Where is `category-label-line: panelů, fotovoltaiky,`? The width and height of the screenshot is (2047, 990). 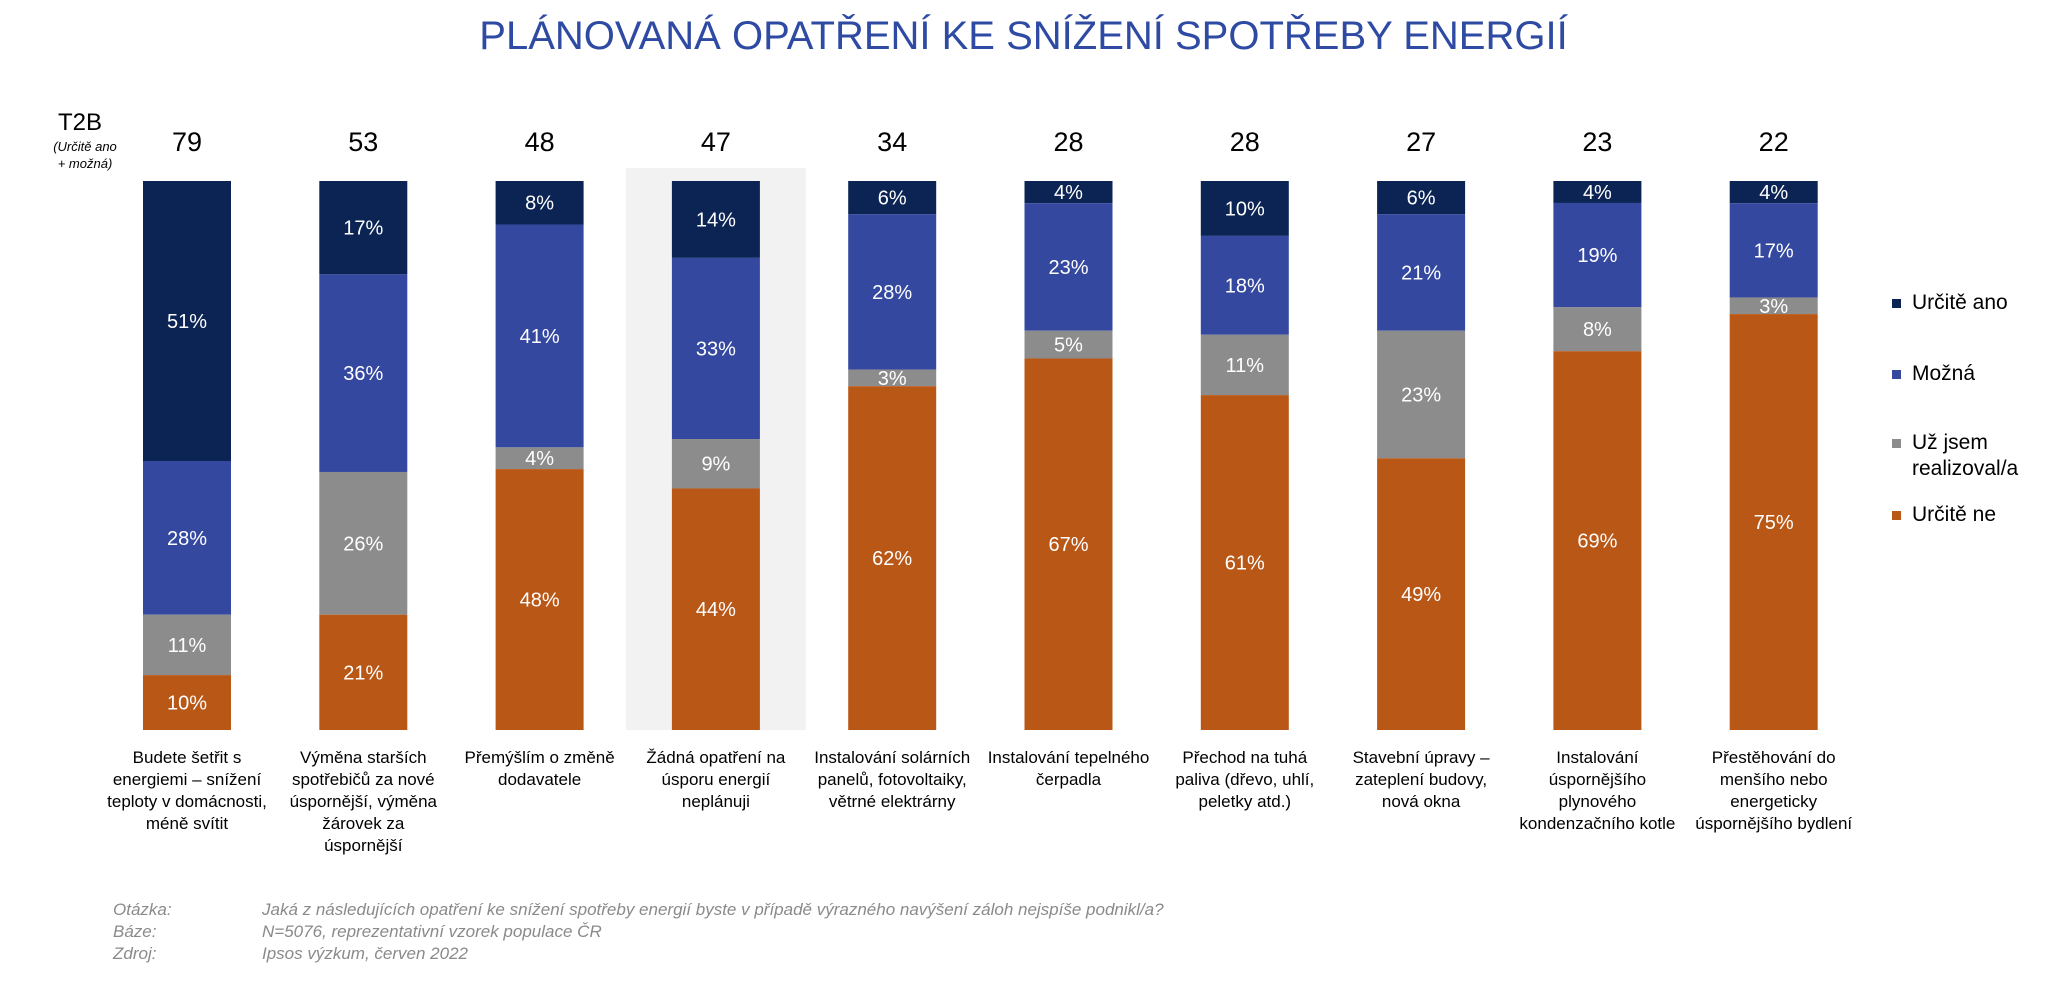
category-label-line: panelů, fotovoltaiky, is located at coordinates (892, 779).